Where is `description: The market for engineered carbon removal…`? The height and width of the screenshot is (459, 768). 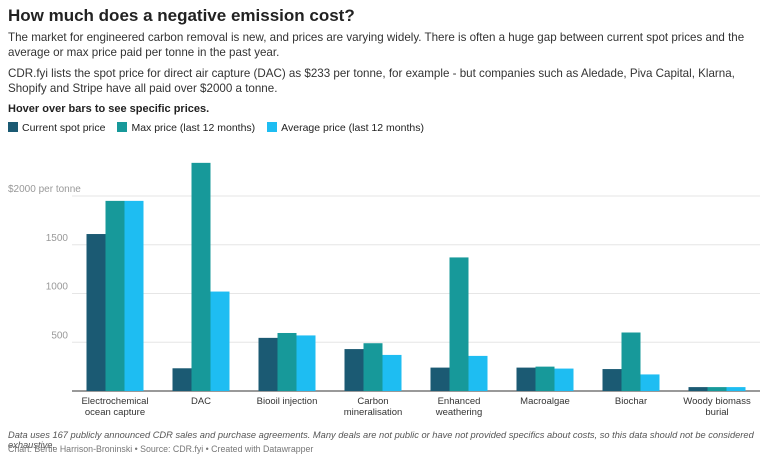 description: The market for engineered carbon removal… is located at coordinates (376, 45).